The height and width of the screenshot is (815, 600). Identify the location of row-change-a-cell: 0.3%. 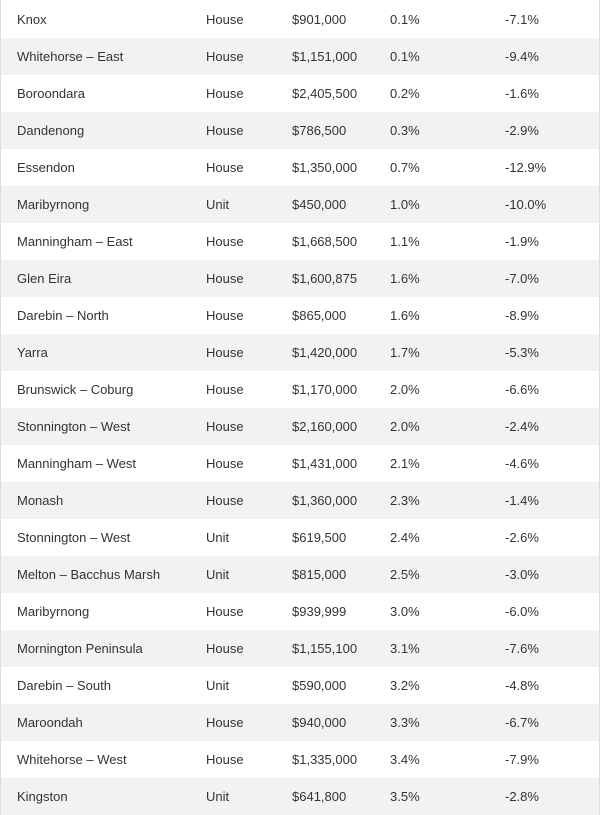
(405, 130).